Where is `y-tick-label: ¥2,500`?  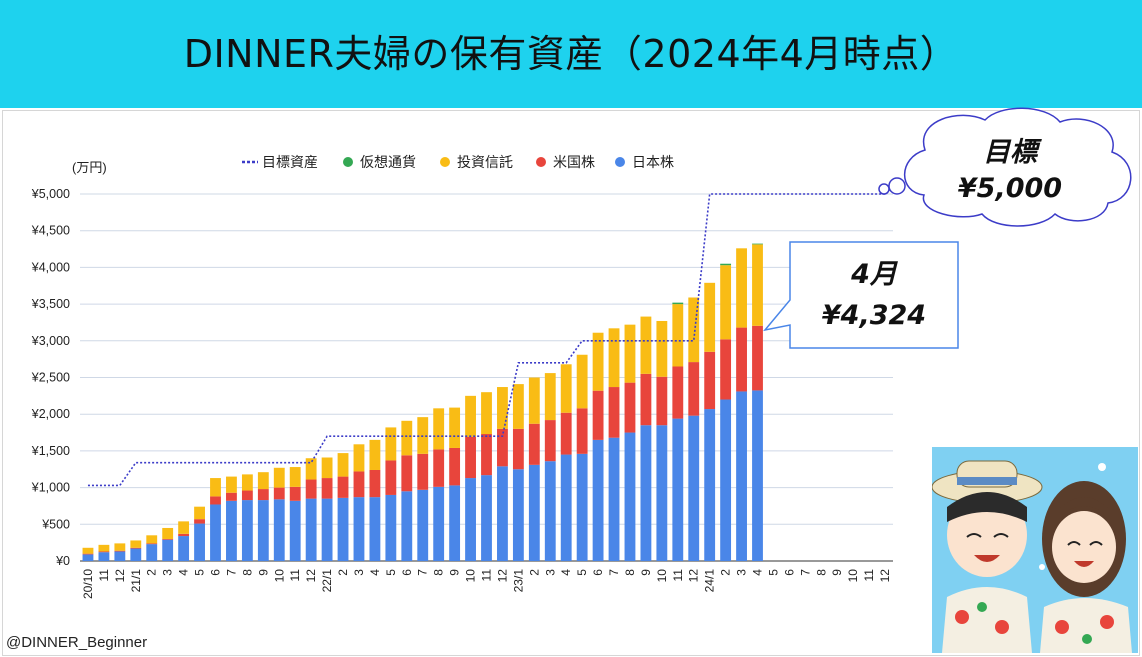
y-tick-label: ¥2,500 is located at coordinates (50, 378).